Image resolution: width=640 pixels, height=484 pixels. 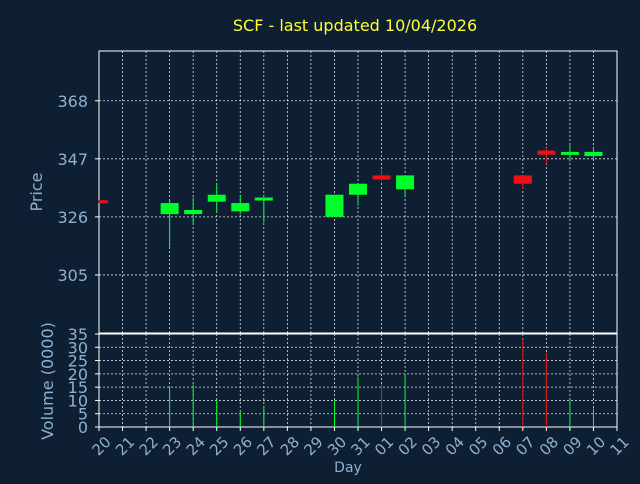 I want to click on x-tick-label: 30, so click(x=337, y=446).